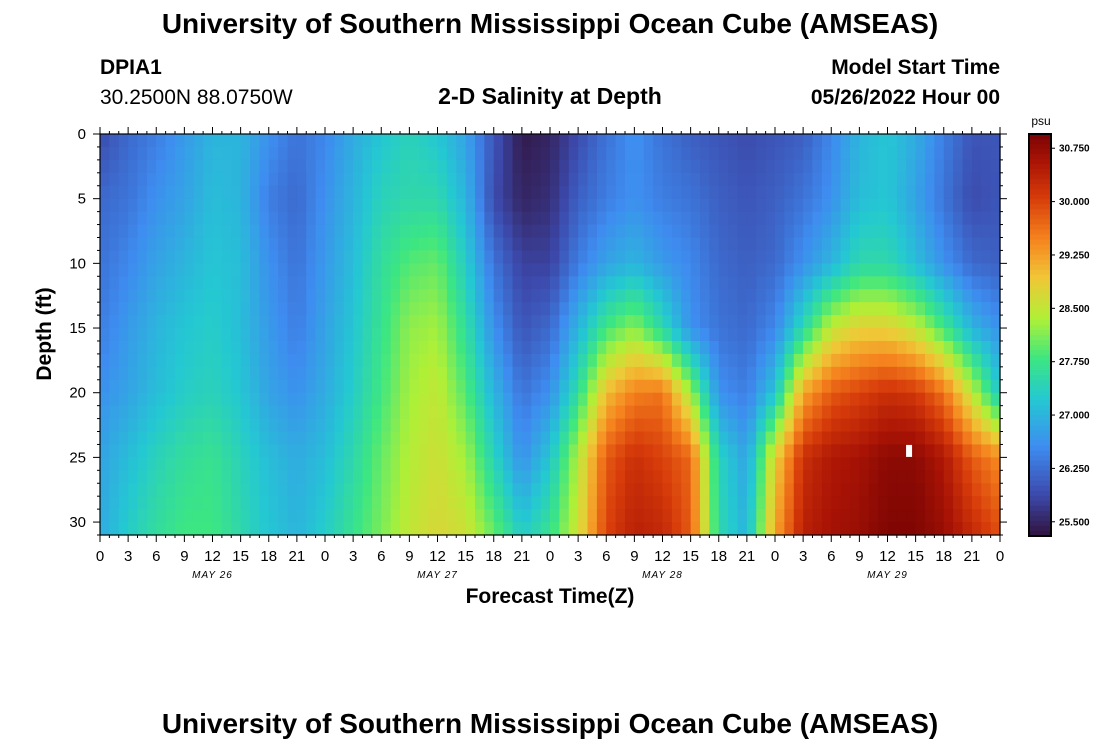 This screenshot has width=1100, height=750. What do you see at coordinates (156, 556) in the screenshot?
I see `x-tick-label: 6` at bounding box center [156, 556].